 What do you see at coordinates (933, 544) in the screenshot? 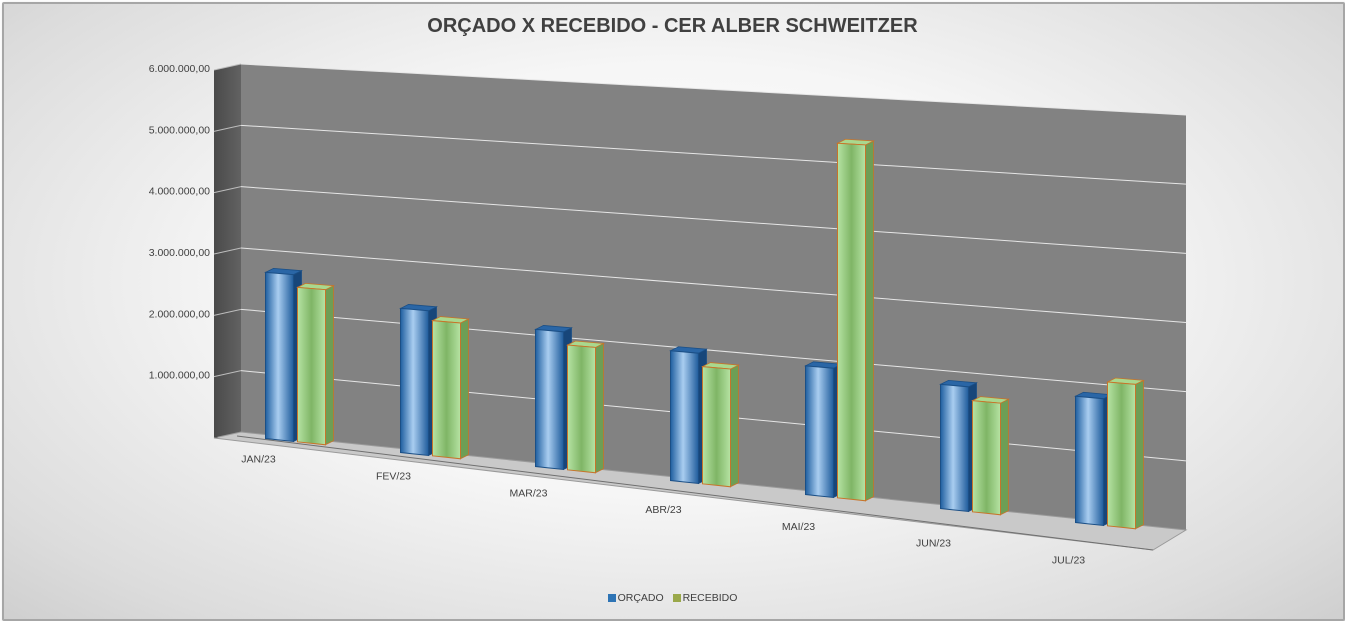
I see `x-category-label: JUN/23` at bounding box center [933, 544].